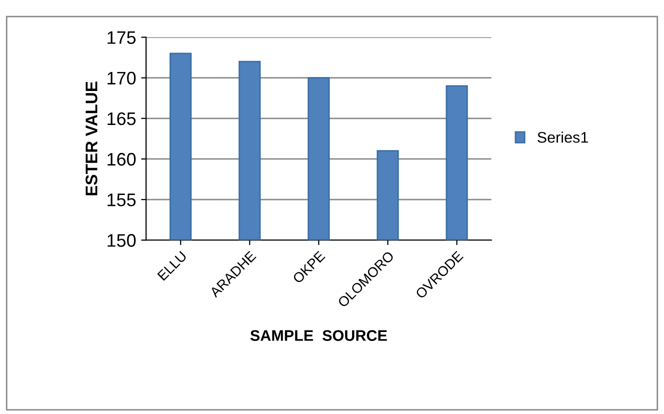  Describe the element at coordinates (122, 240) in the screenshot. I see `y-tick-label: 150` at that location.